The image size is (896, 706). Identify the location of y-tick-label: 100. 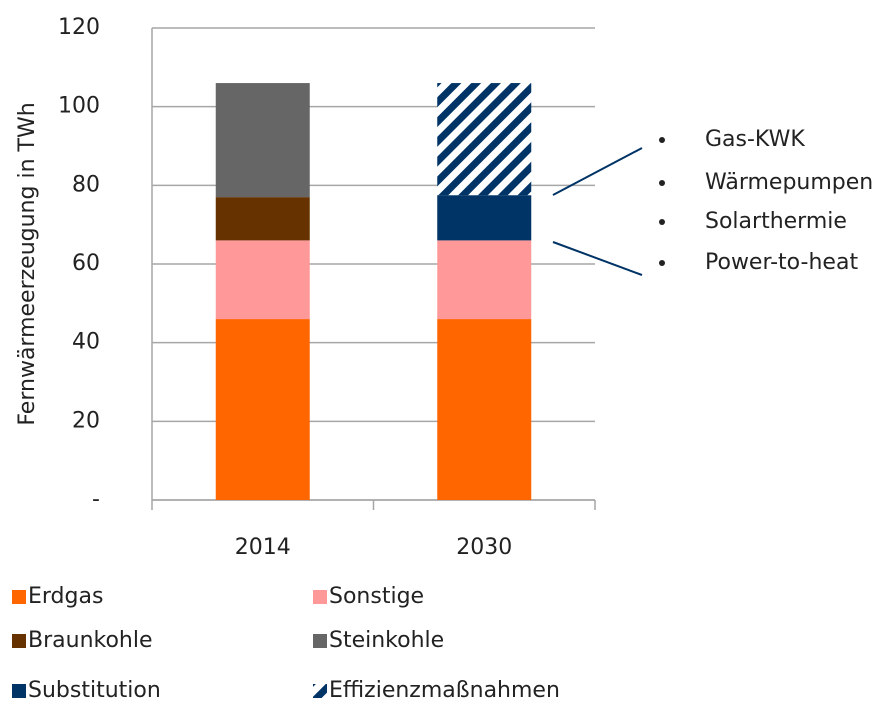
(79, 106).